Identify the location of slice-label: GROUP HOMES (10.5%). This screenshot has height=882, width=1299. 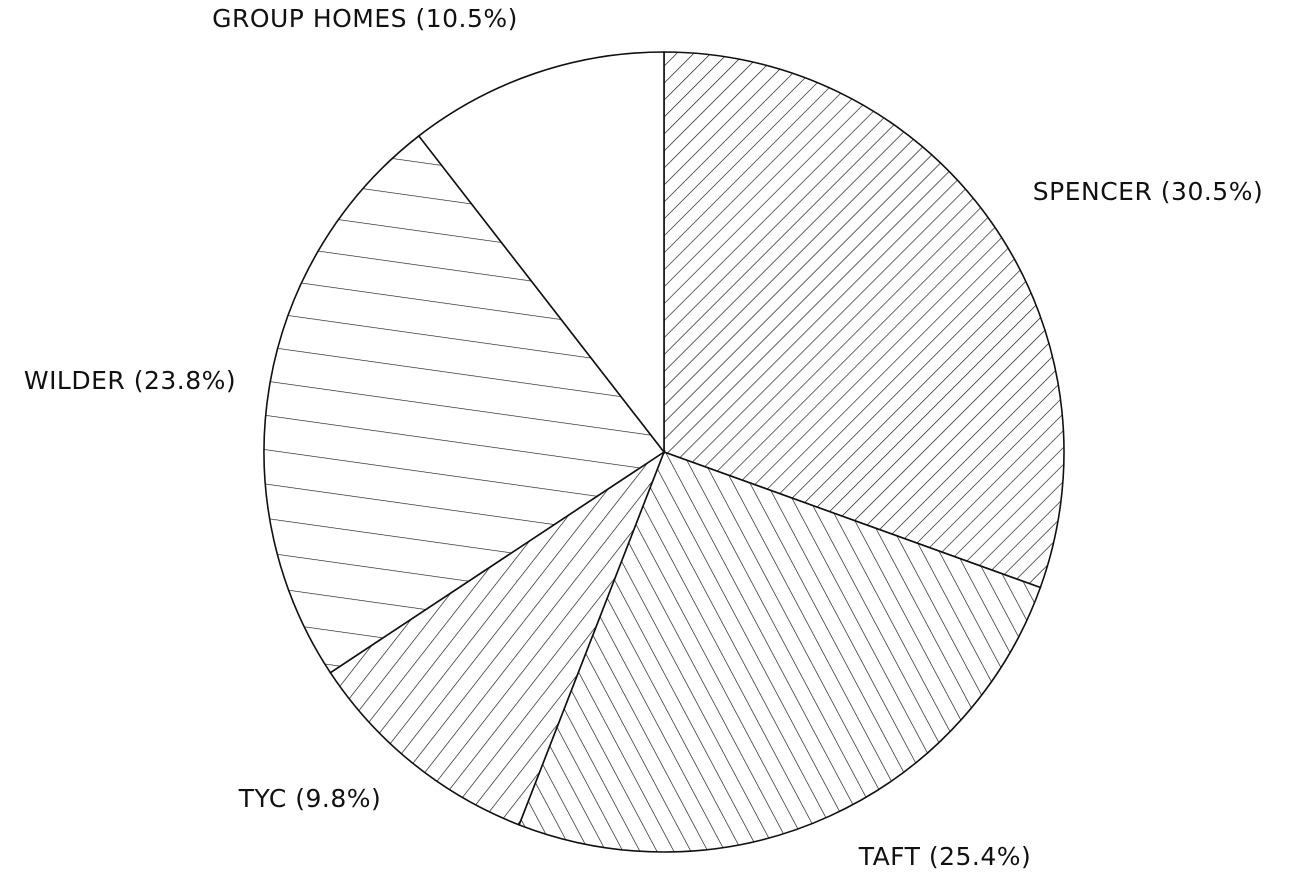
(365, 18).